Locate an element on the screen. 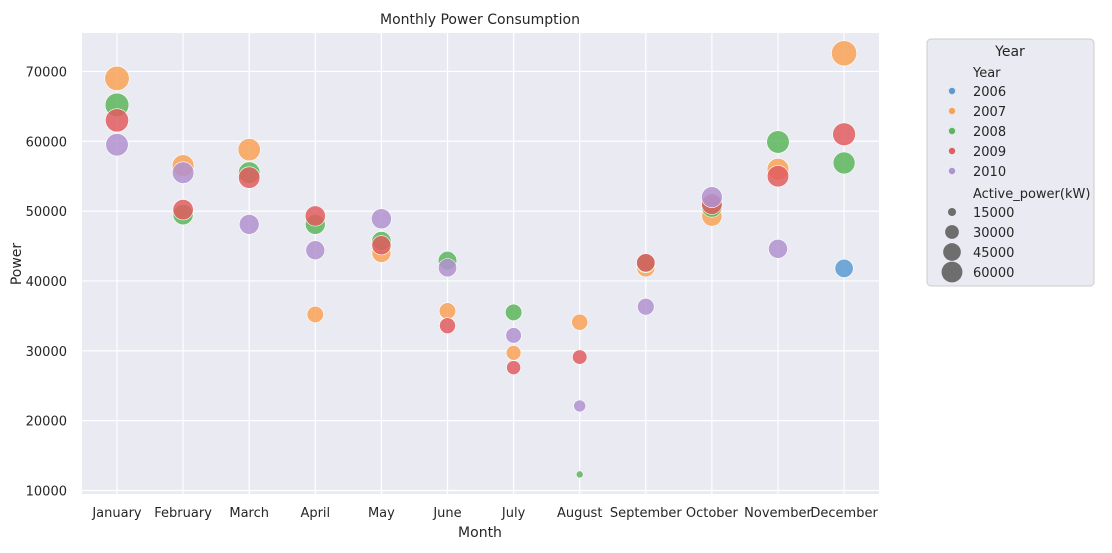 Image resolution: width=1112 pixels, height=553 pixels. legend-marker-2009 is located at coordinates (952, 151).